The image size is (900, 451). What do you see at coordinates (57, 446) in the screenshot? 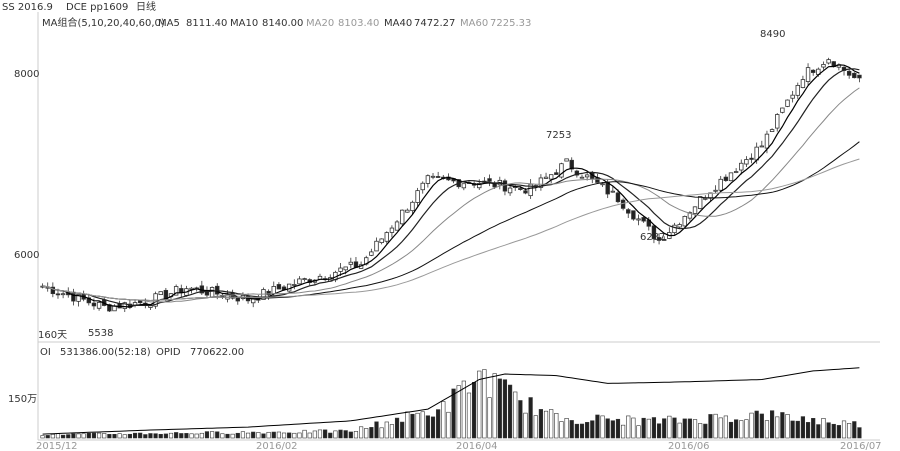
I see `x-tick-label: 2015/12` at bounding box center [57, 446].